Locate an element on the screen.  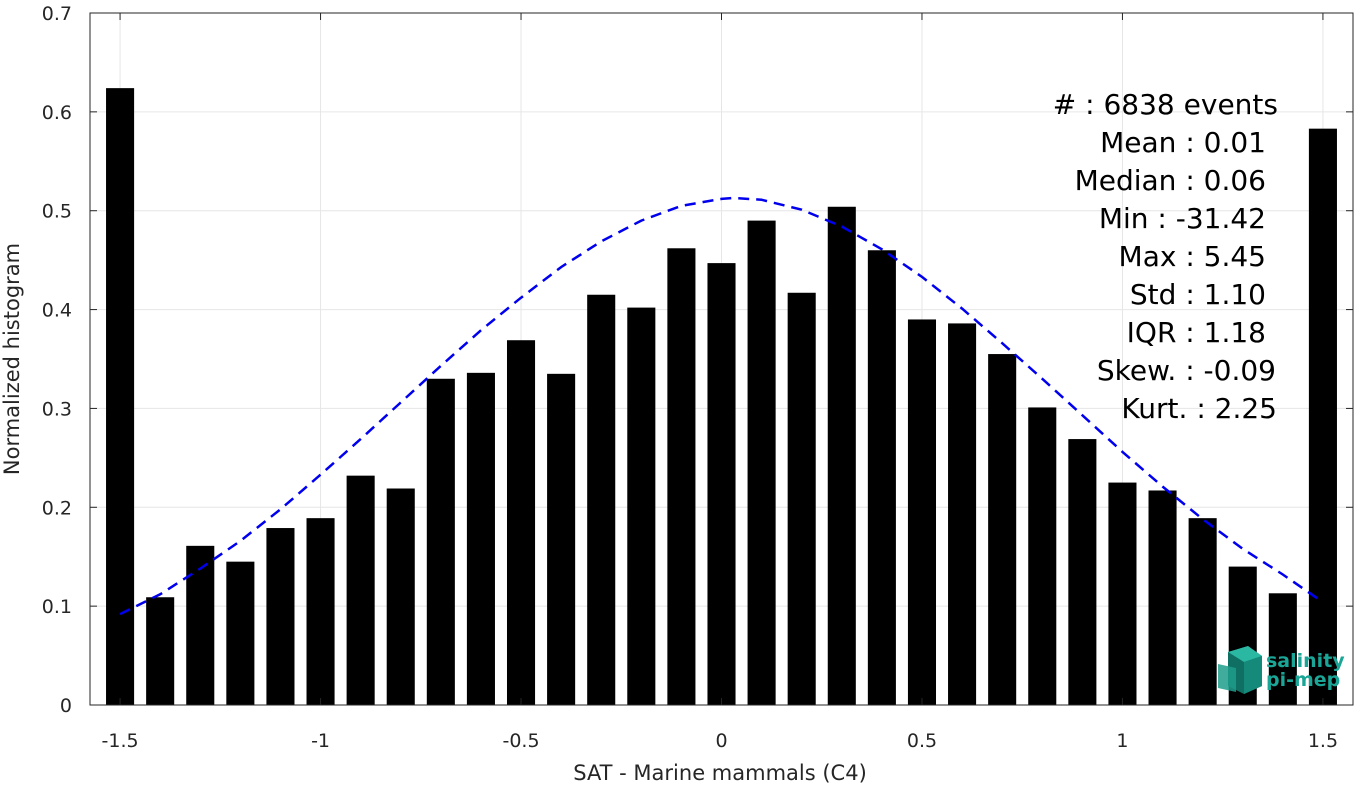
y-tick-label: 0.7 is located at coordinates (57, 14).